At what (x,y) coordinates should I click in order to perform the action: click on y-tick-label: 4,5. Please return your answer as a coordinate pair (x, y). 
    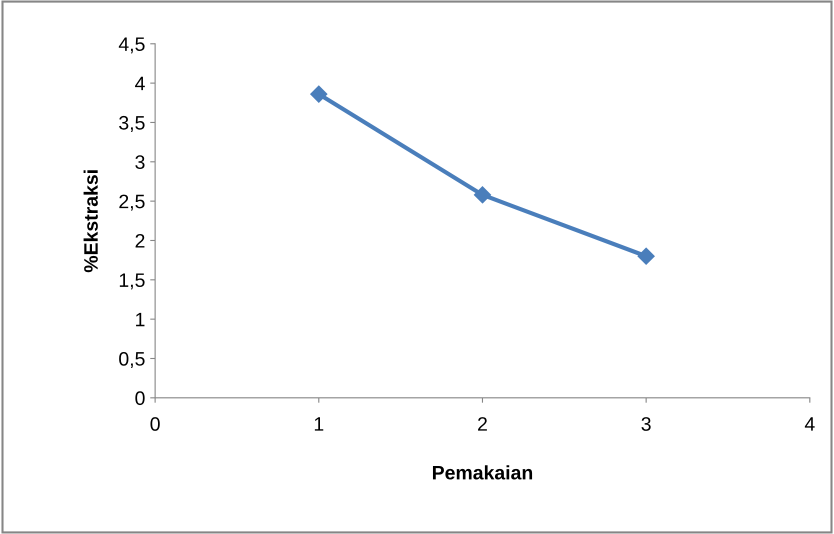
    Looking at the image, I should click on (131, 45).